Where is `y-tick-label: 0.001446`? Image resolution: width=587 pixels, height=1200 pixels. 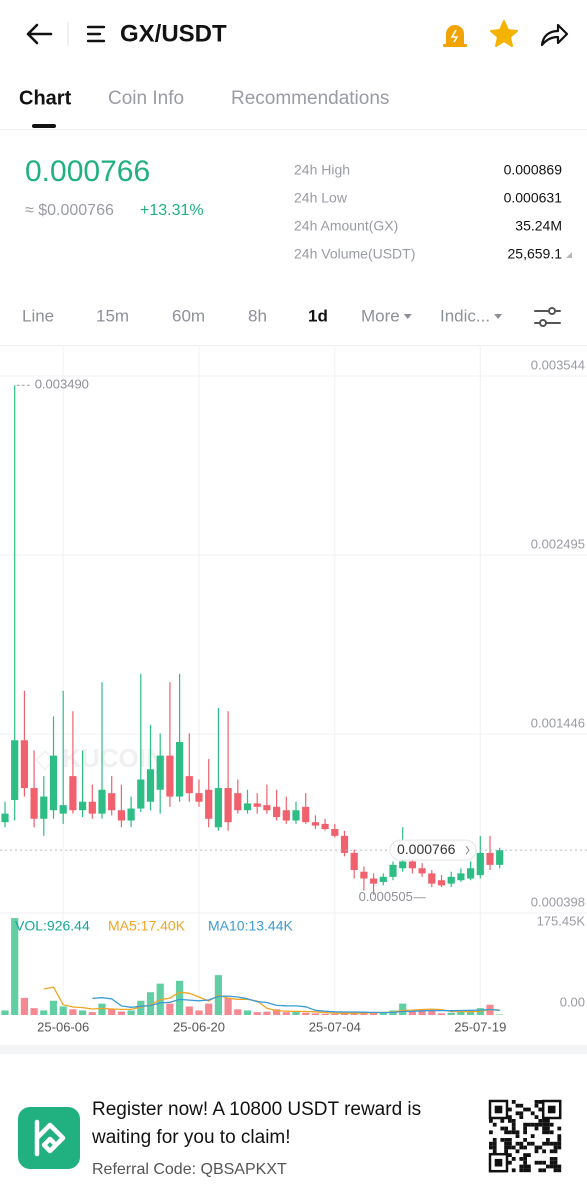
y-tick-label: 0.001446 is located at coordinates (558, 723).